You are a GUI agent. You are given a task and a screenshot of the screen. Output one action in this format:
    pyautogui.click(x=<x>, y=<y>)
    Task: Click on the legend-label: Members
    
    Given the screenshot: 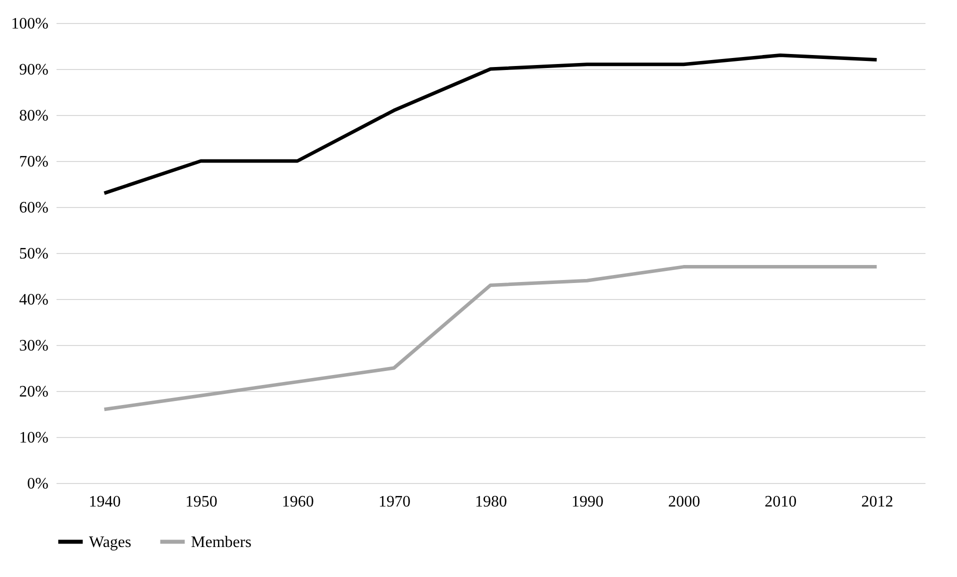 What is the action you would take?
    pyautogui.click(x=221, y=542)
    